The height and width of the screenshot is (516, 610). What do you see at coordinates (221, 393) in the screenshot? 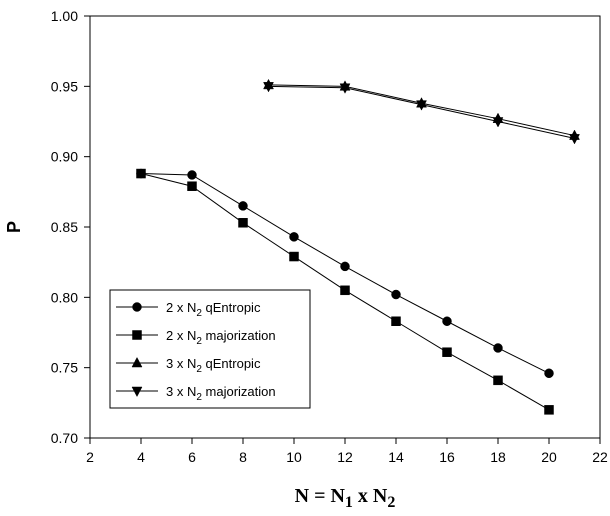
I see `legend-label: 3 x N2 majorization` at bounding box center [221, 393].